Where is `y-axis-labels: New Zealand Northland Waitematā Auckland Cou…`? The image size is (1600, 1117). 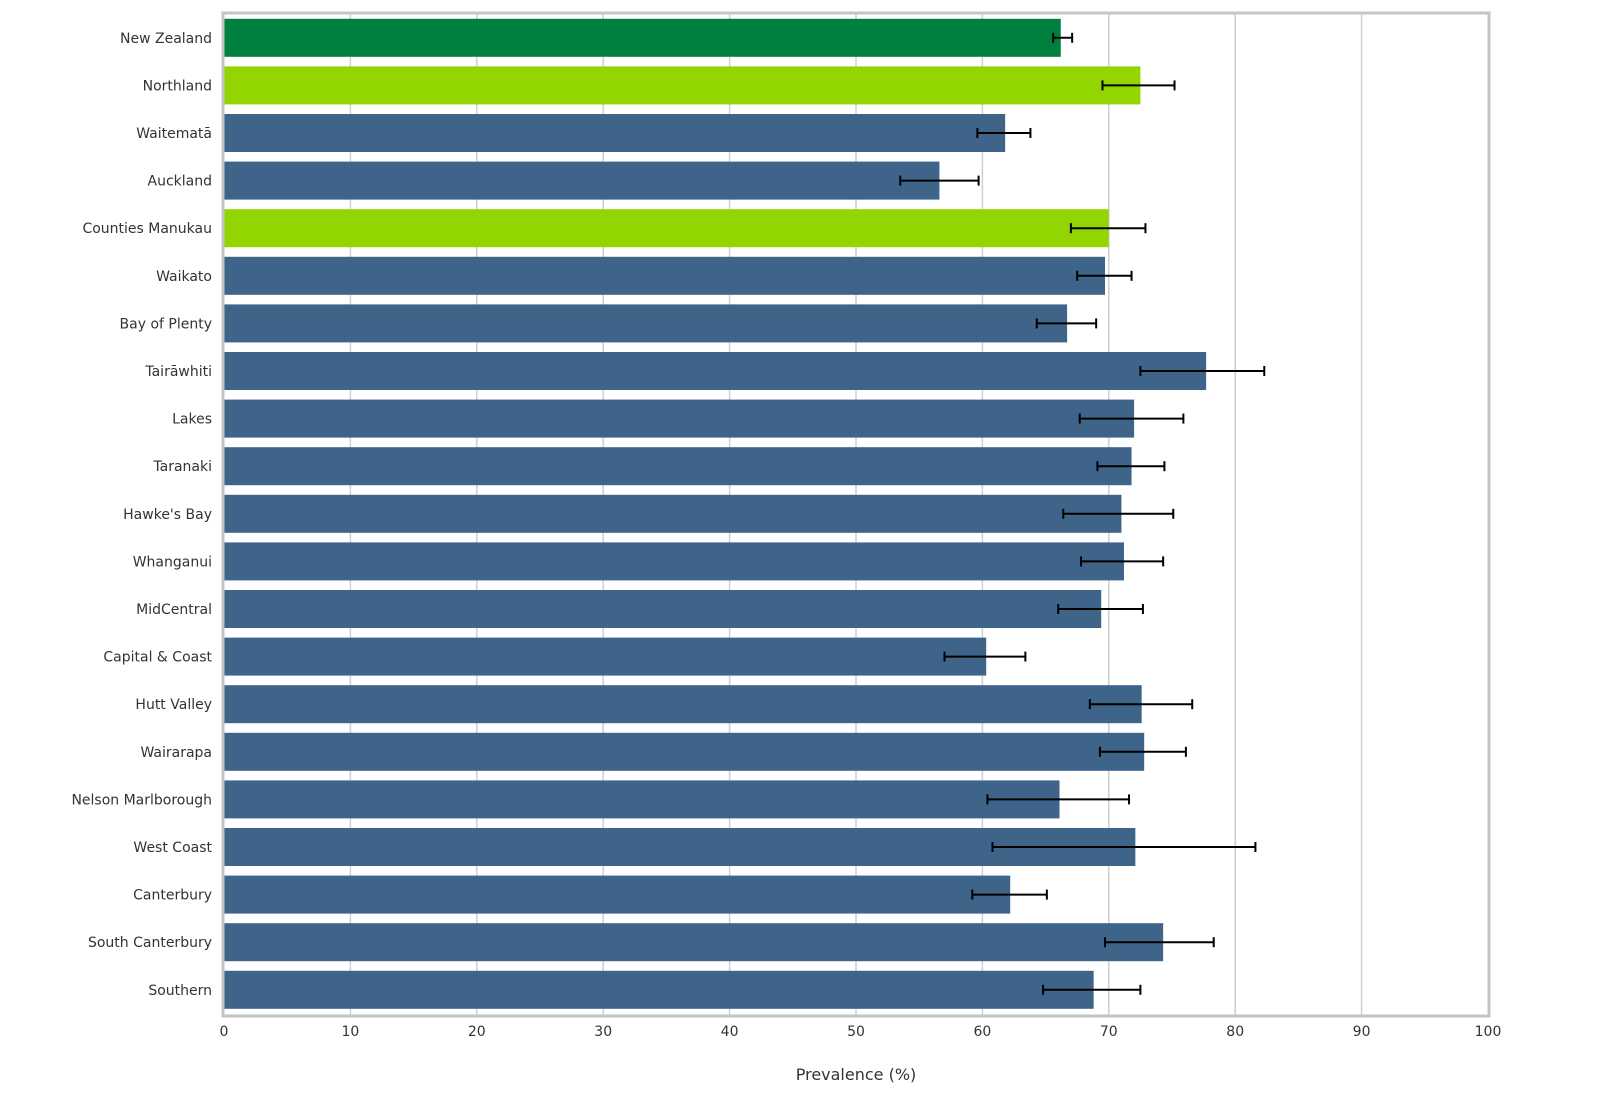
y-axis-labels: New Zealand Northland Waitematā Auckland Cou… is located at coordinates (141, 515).